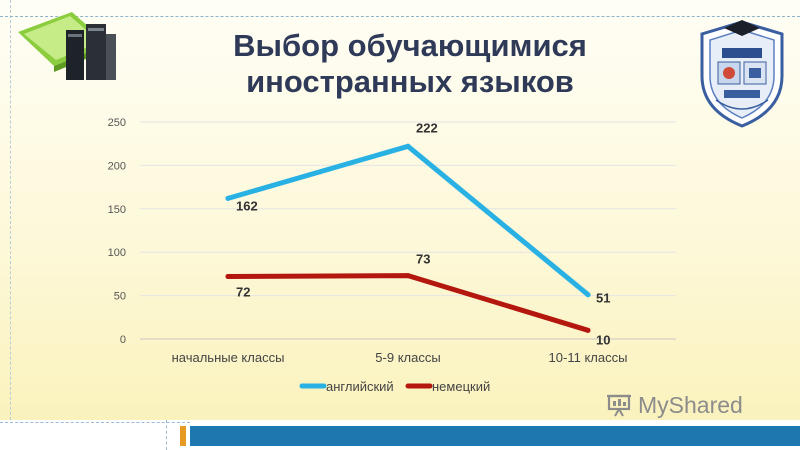  I want to click on left-guide-line, so click(10, 225).